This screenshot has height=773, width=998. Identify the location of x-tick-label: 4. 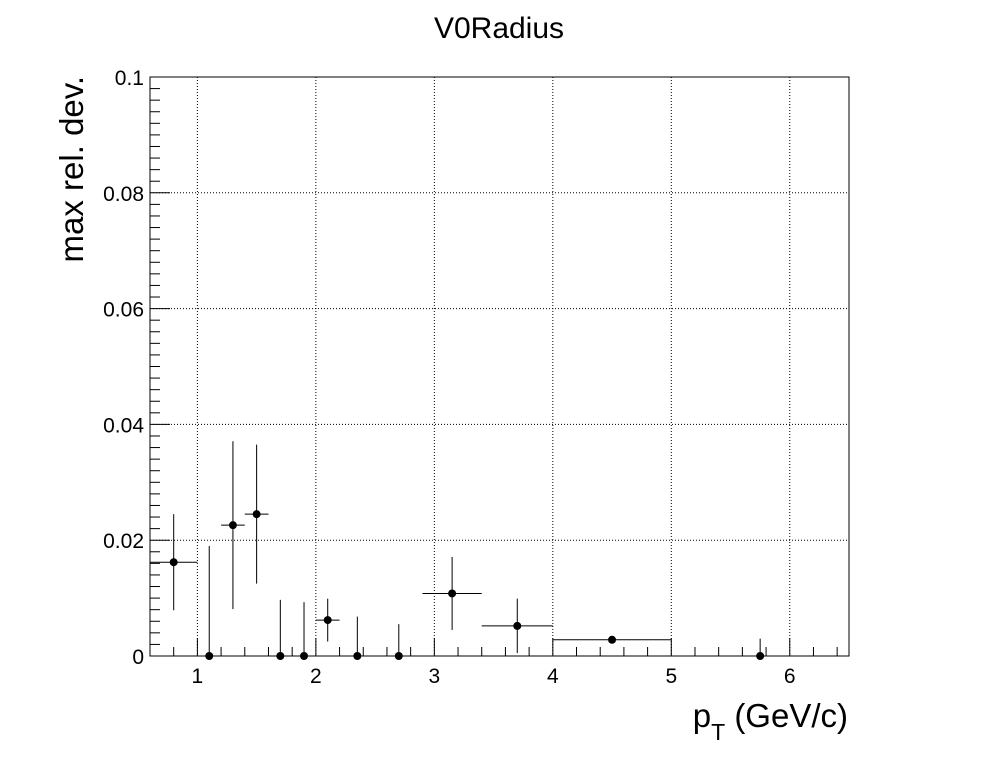
(553, 676).